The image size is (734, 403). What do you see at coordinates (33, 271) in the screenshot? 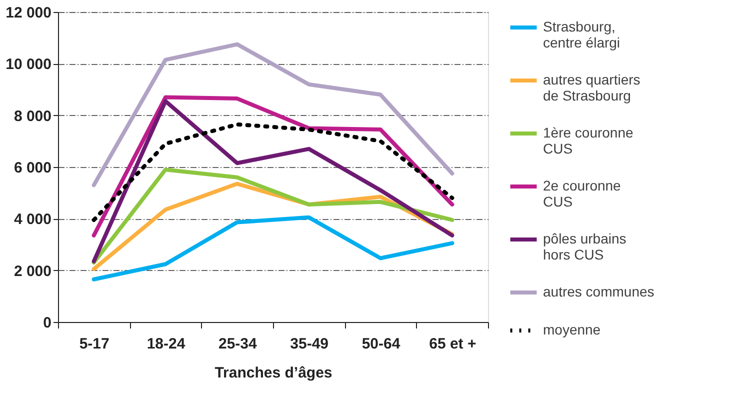
I see `y-tick-label: 2 000` at bounding box center [33, 271].